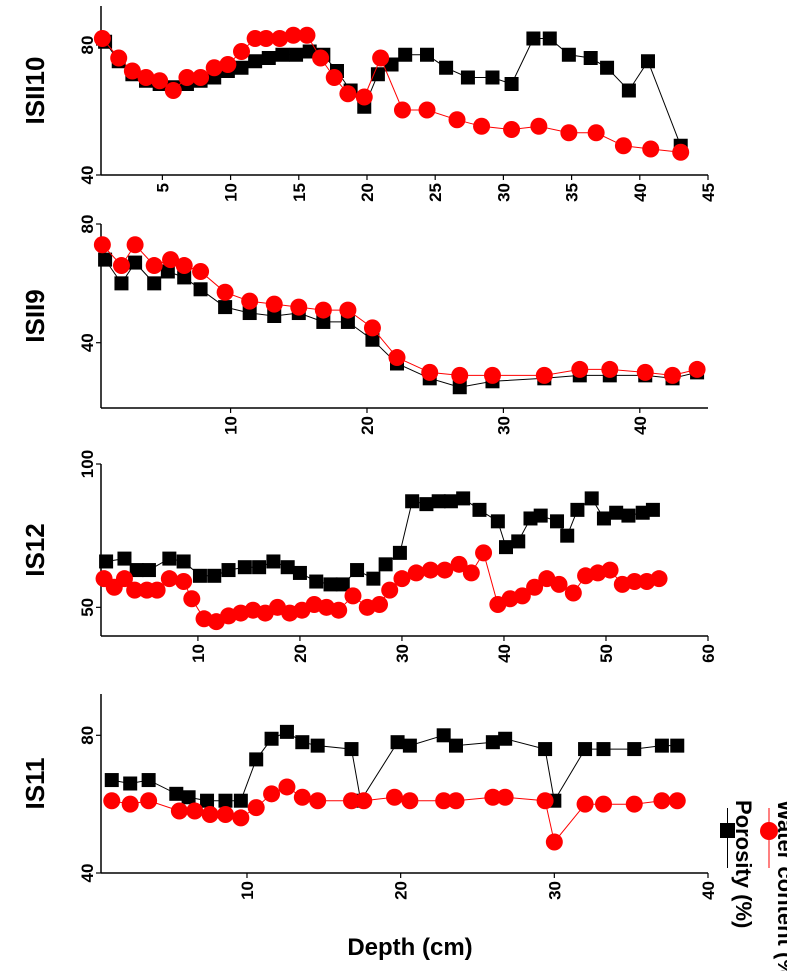  I want to click on series-line, so click(394, 767).